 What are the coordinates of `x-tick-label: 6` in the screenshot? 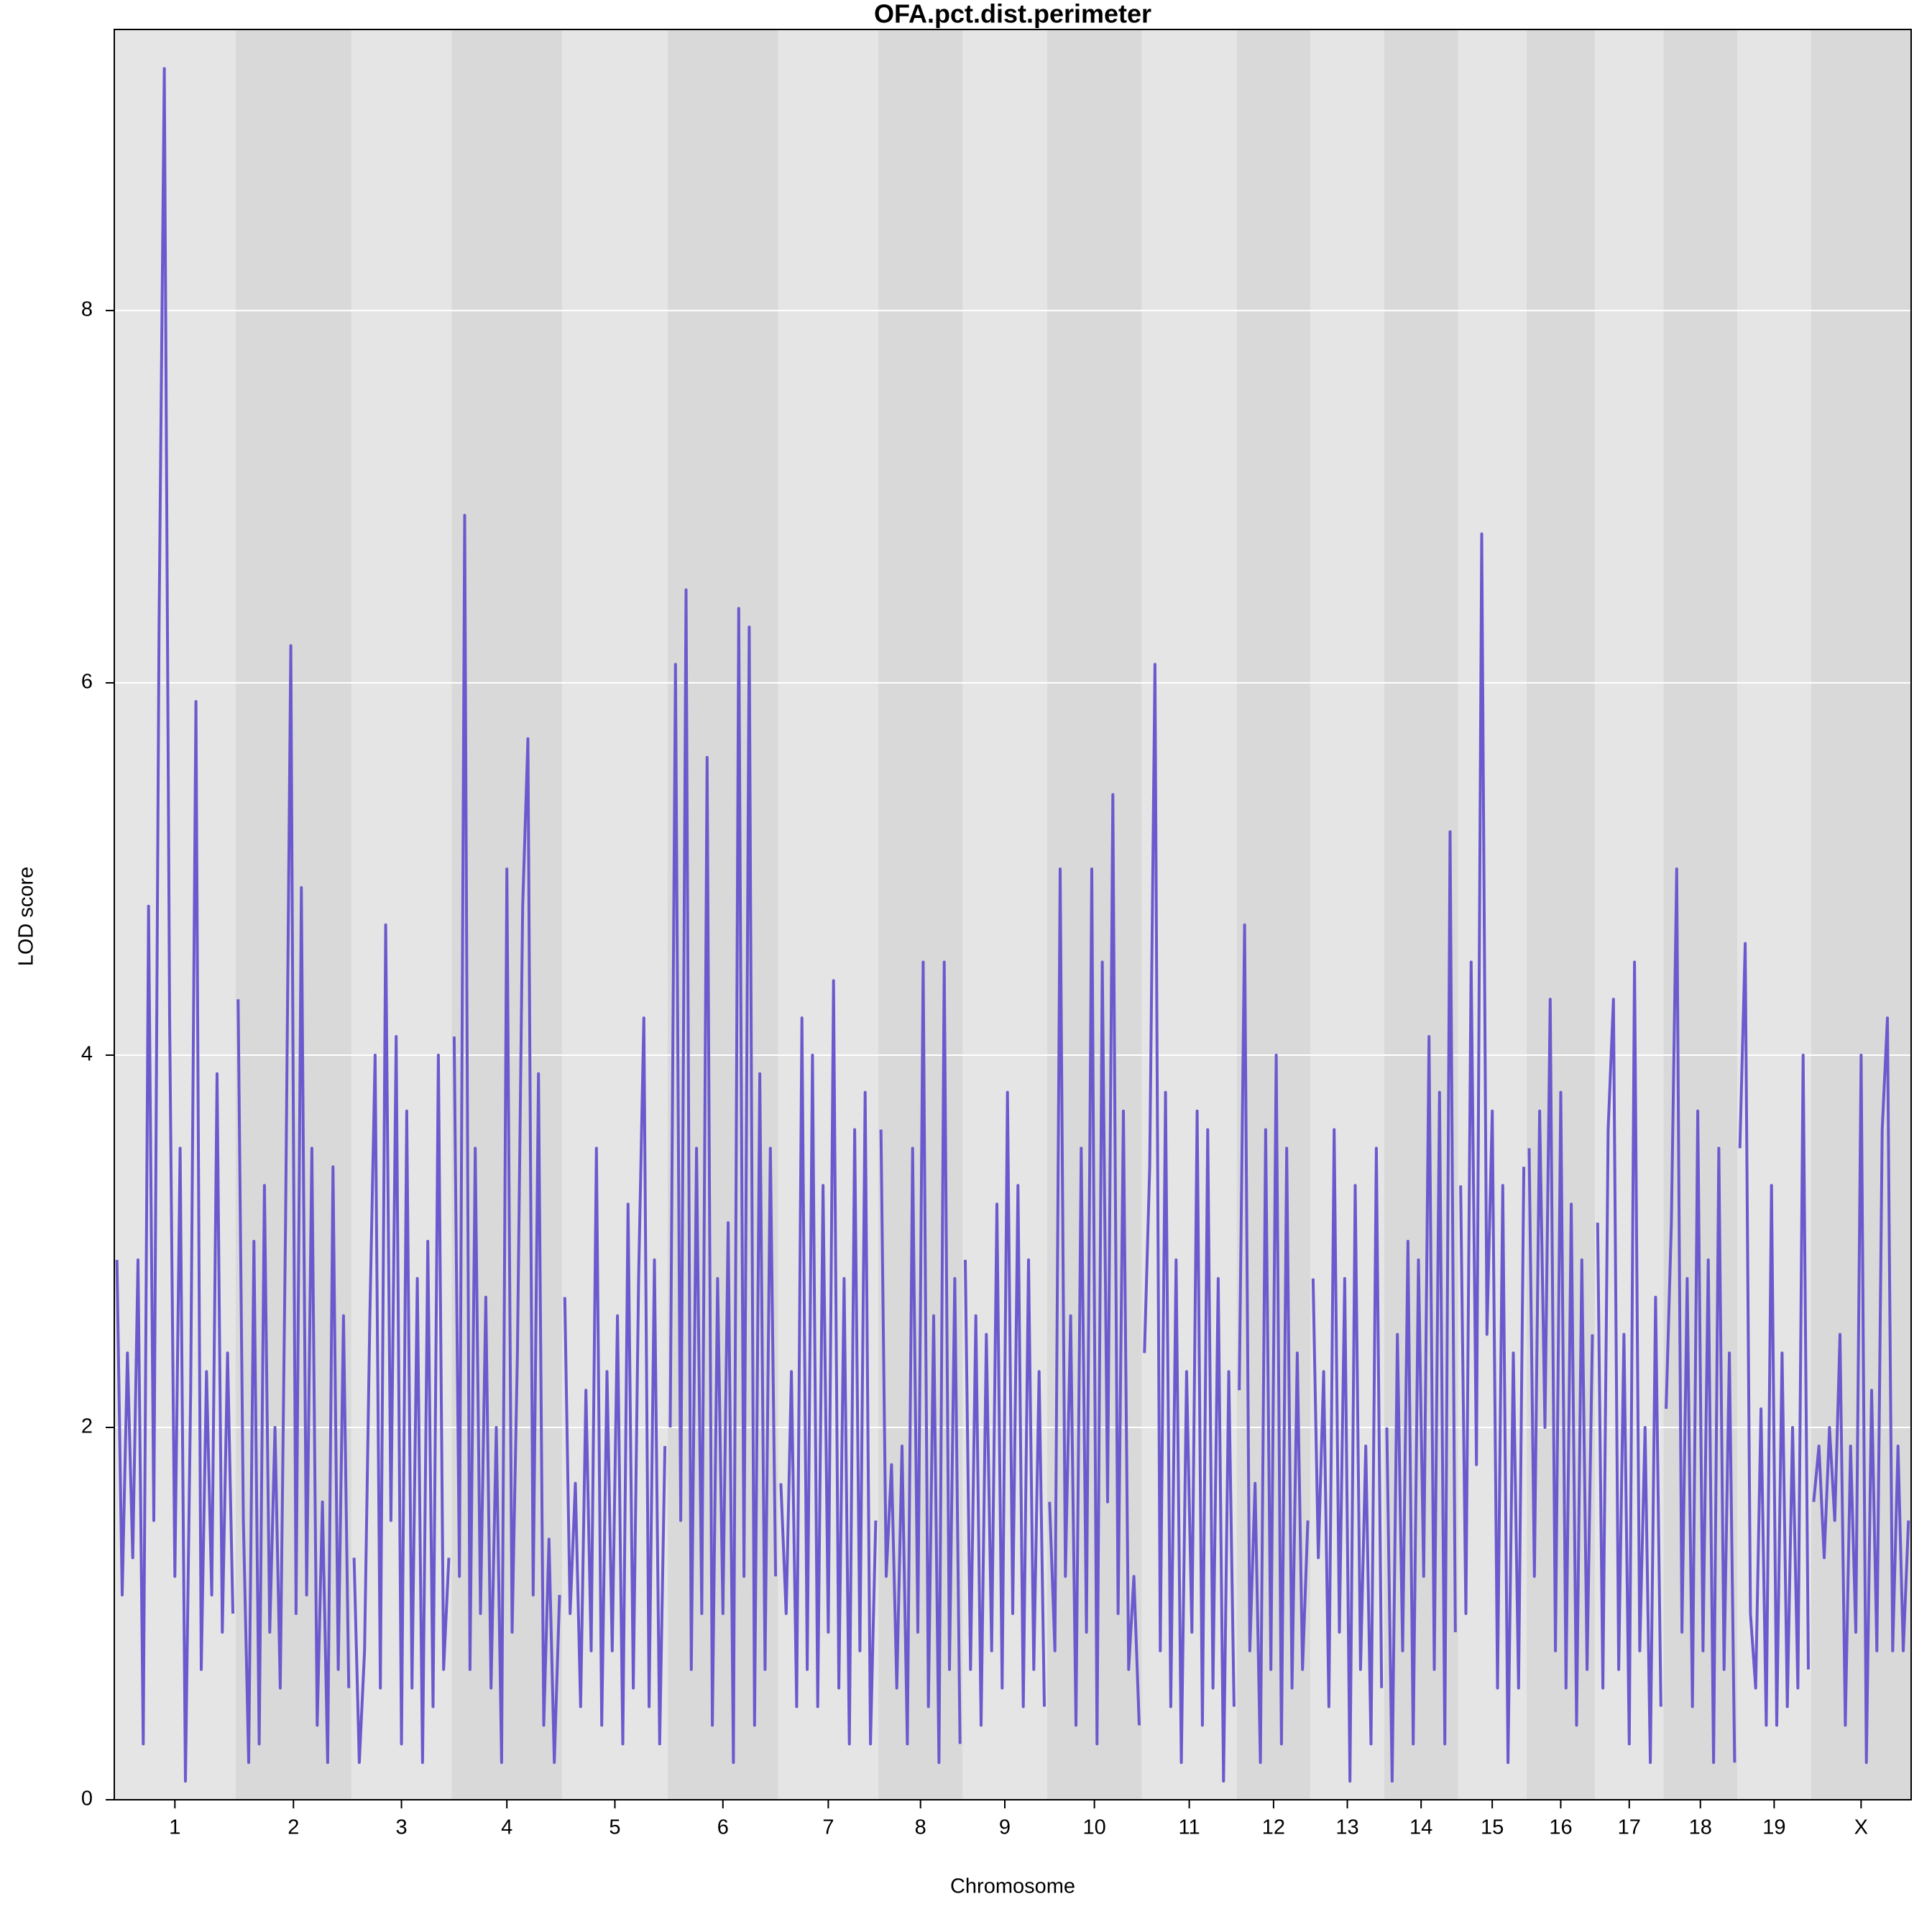 It's located at (723, 1827).